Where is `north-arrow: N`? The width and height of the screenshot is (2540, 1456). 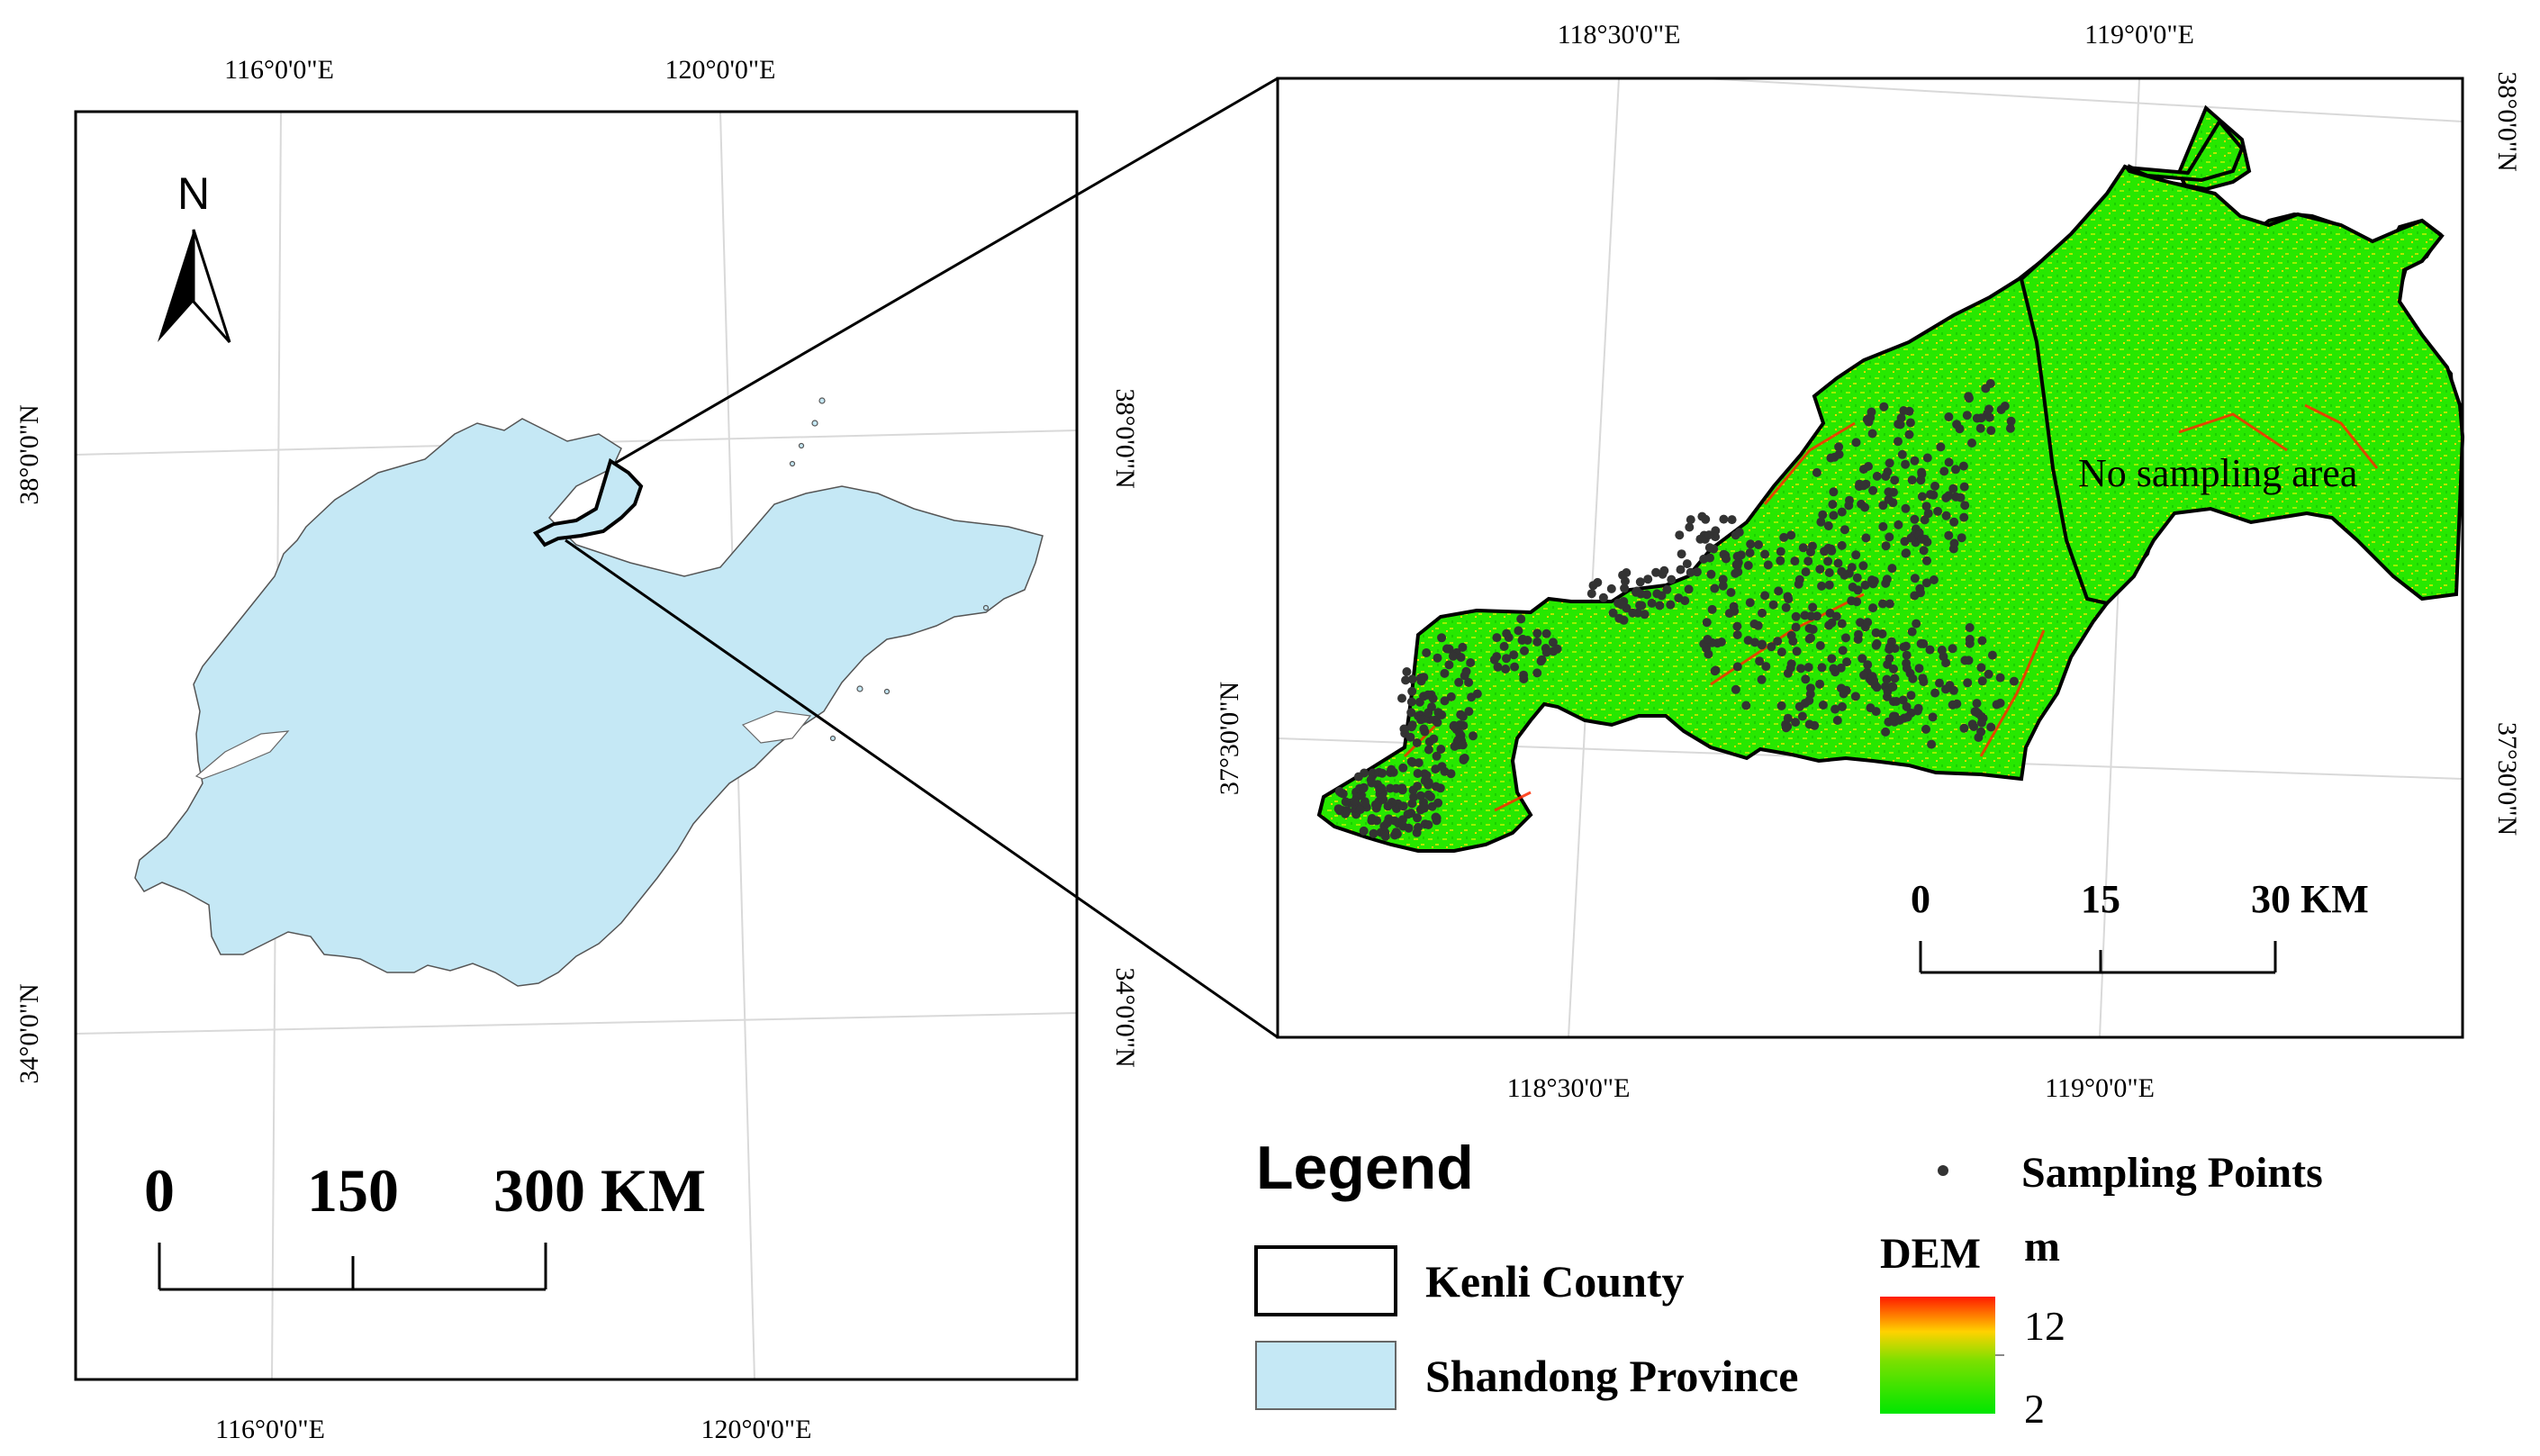 north-arrow: N is located at coordinates (194, 256).